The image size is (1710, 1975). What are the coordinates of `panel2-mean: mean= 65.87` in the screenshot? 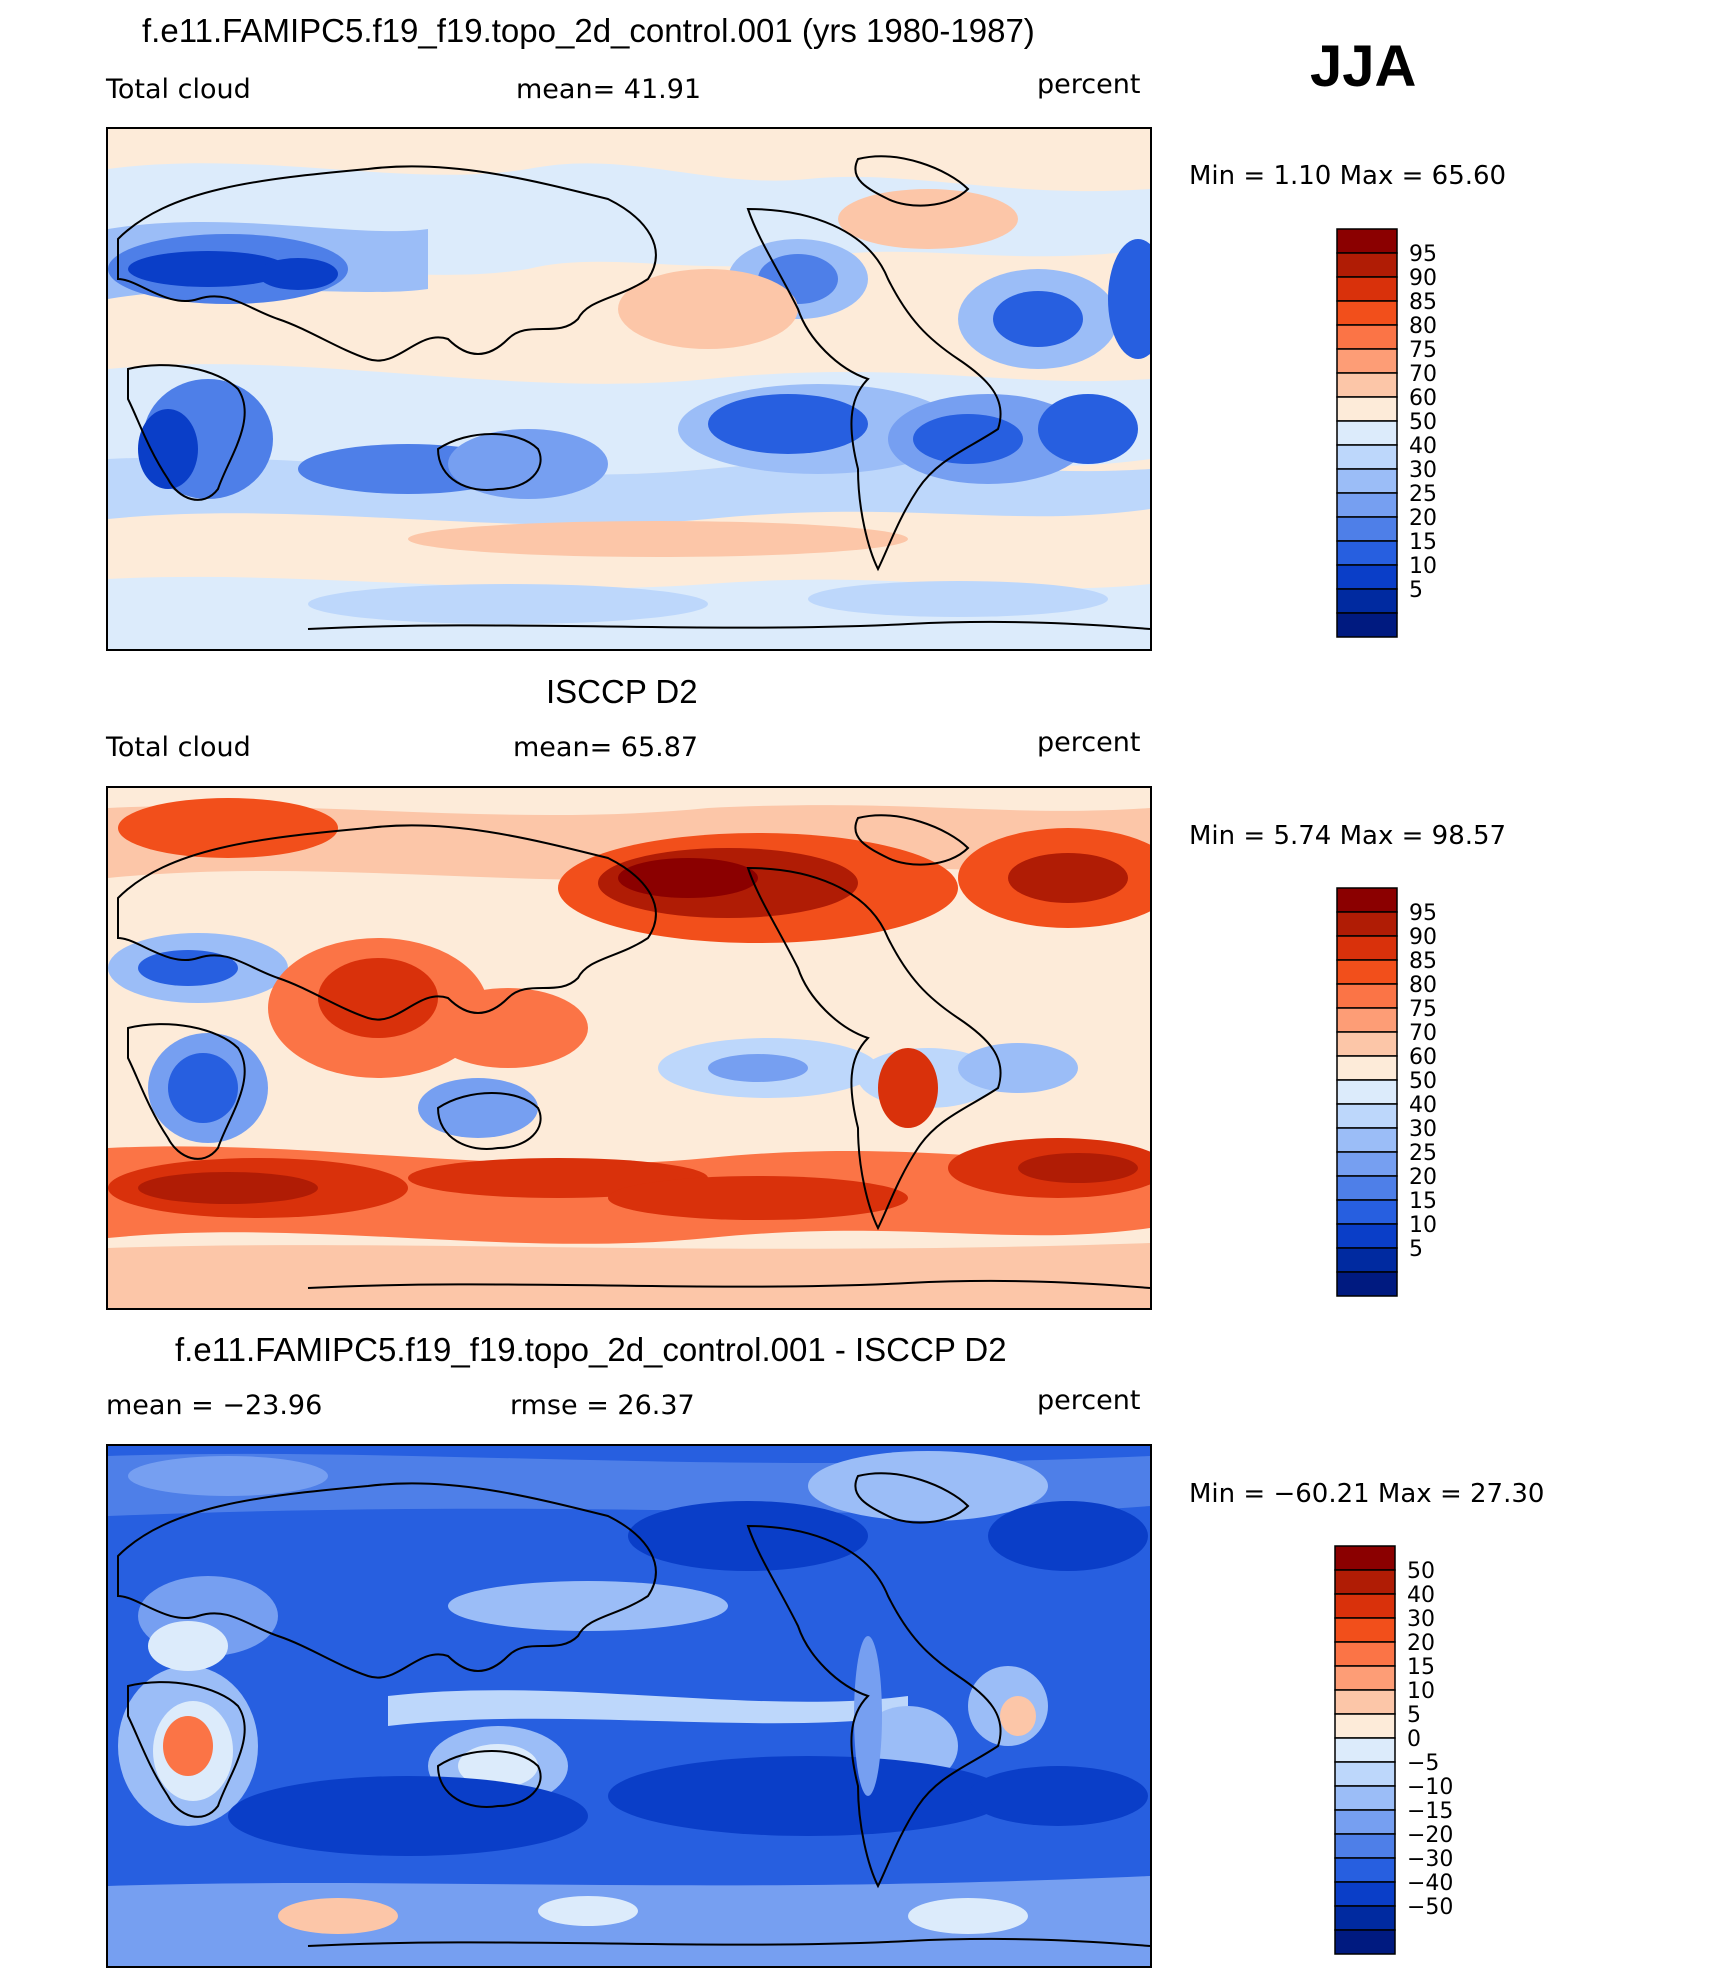 It's located at (606, 747).